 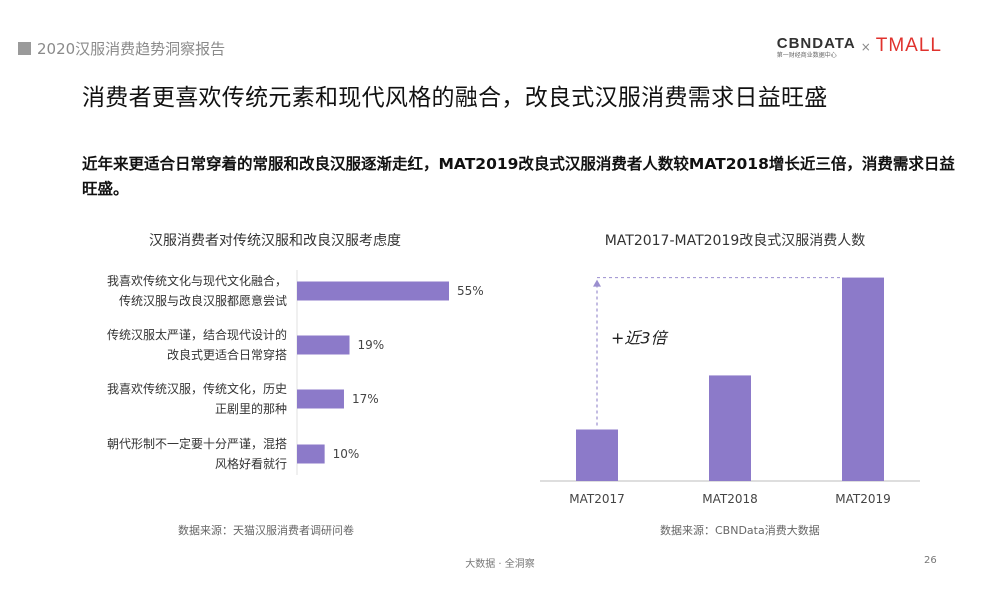 I want to click on report-title: 2020汉服消费趋势洞察报告, so click(x=121, y=48).